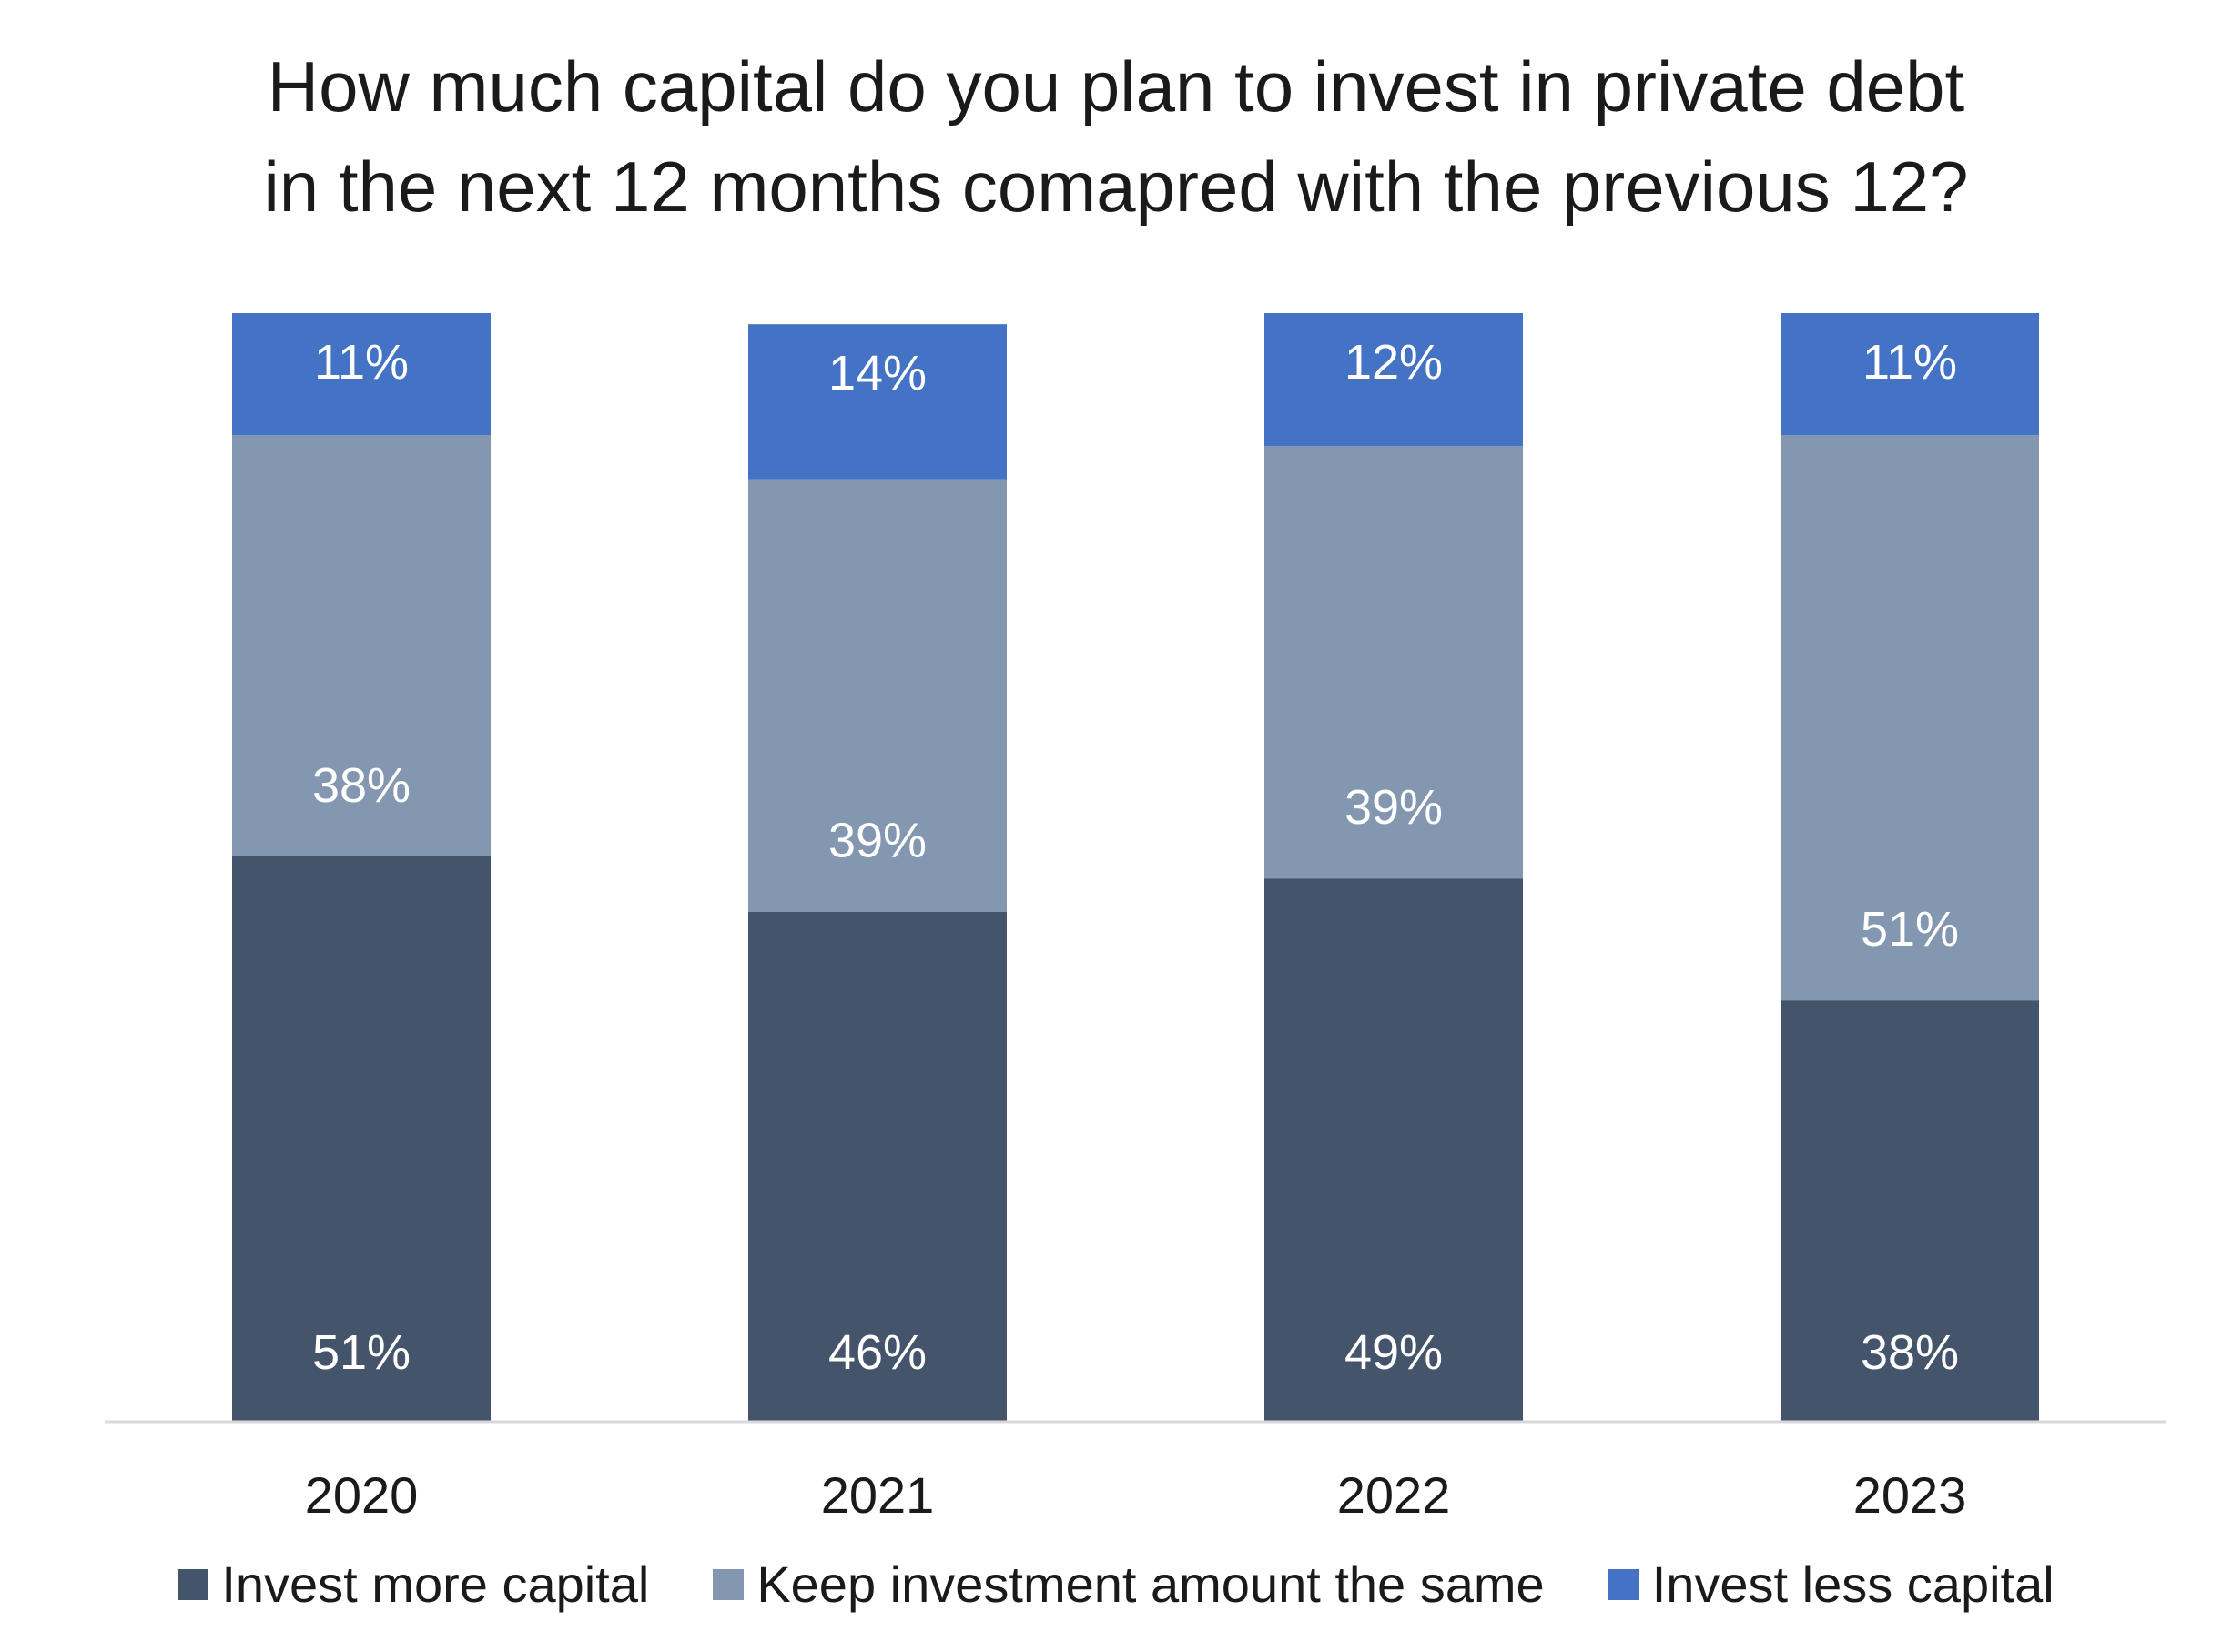 Image resolution: width=2232 pixels, height=1652 pixels. What do you see at coordinates (361, 1352) in the screenshot?
I see `data-label-invest-more-2020: 51%` at bounding box center [361, 1352].